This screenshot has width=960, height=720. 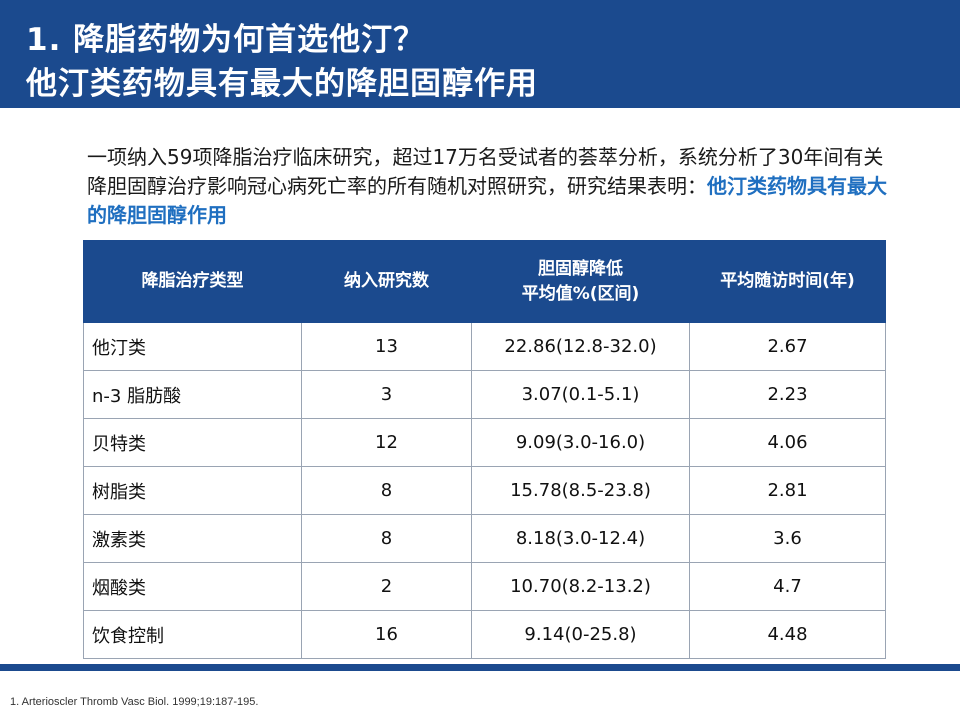 I want to click on cell-reduction: 9.14(0-25.8), so click(x=580, y=634).